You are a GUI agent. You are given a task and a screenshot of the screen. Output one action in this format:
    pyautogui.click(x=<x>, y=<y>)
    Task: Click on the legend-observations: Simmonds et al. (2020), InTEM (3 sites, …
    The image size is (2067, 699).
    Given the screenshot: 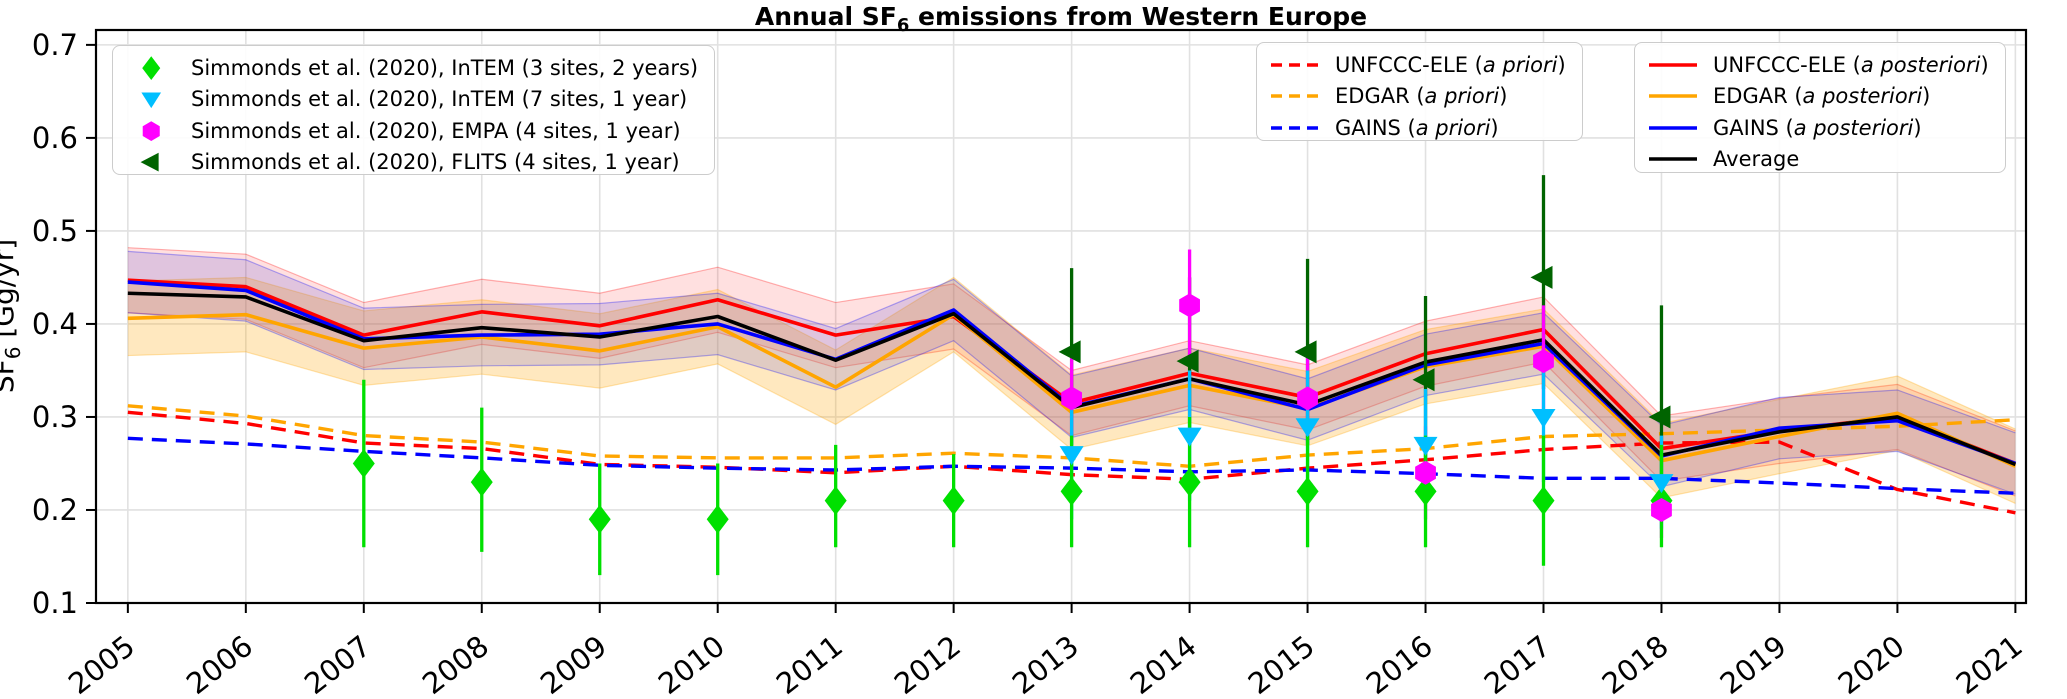 What is the action you would take?
    pyautogui.click(x=414, y=110)
    